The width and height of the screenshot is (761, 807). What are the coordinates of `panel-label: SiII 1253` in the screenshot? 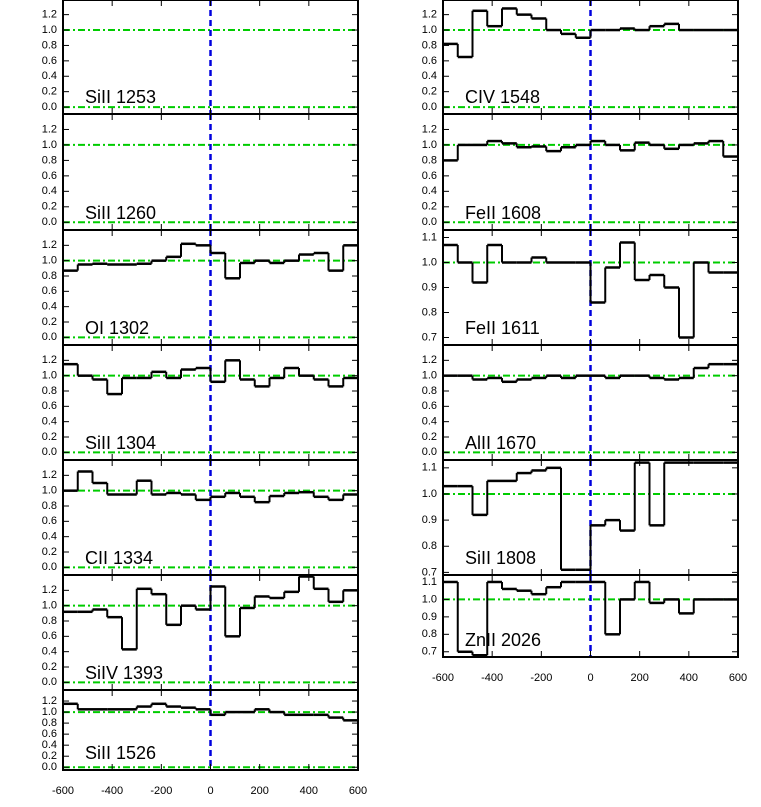 It's located at (120, 97).